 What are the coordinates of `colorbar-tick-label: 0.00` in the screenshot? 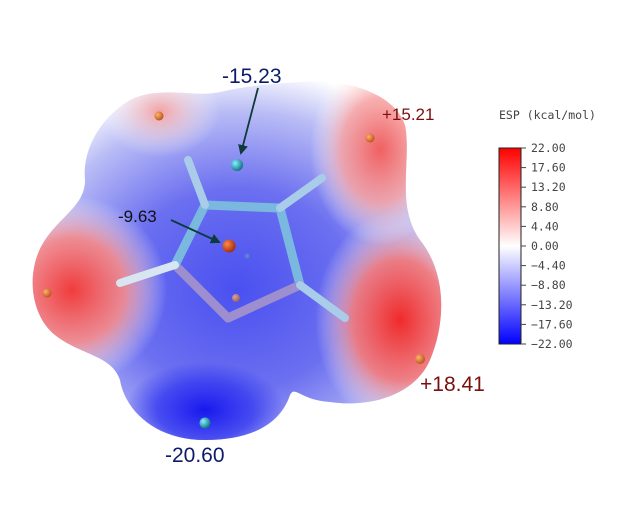 It's located at (545, 246).